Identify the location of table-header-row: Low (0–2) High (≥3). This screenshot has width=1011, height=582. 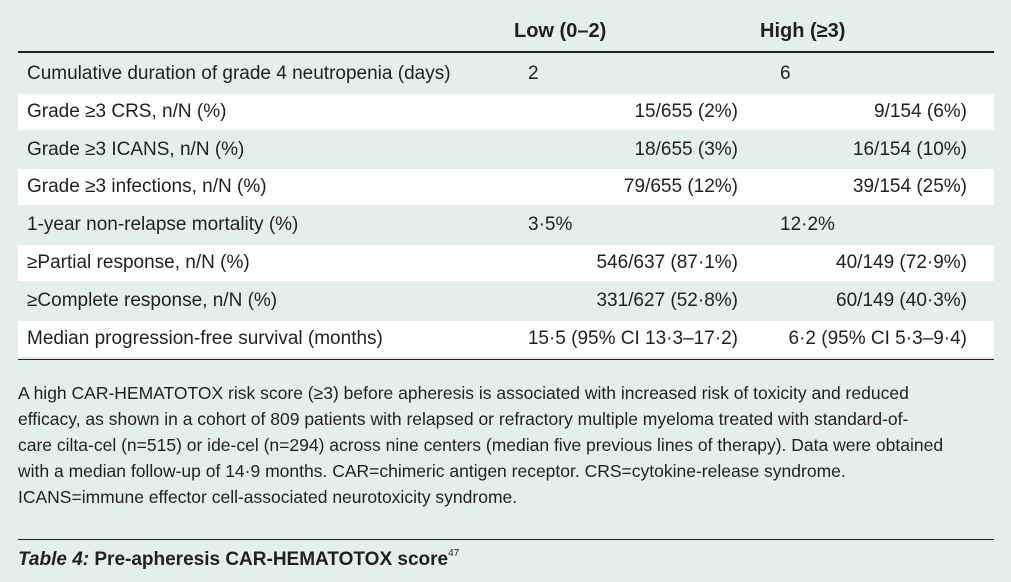
(506, 31).